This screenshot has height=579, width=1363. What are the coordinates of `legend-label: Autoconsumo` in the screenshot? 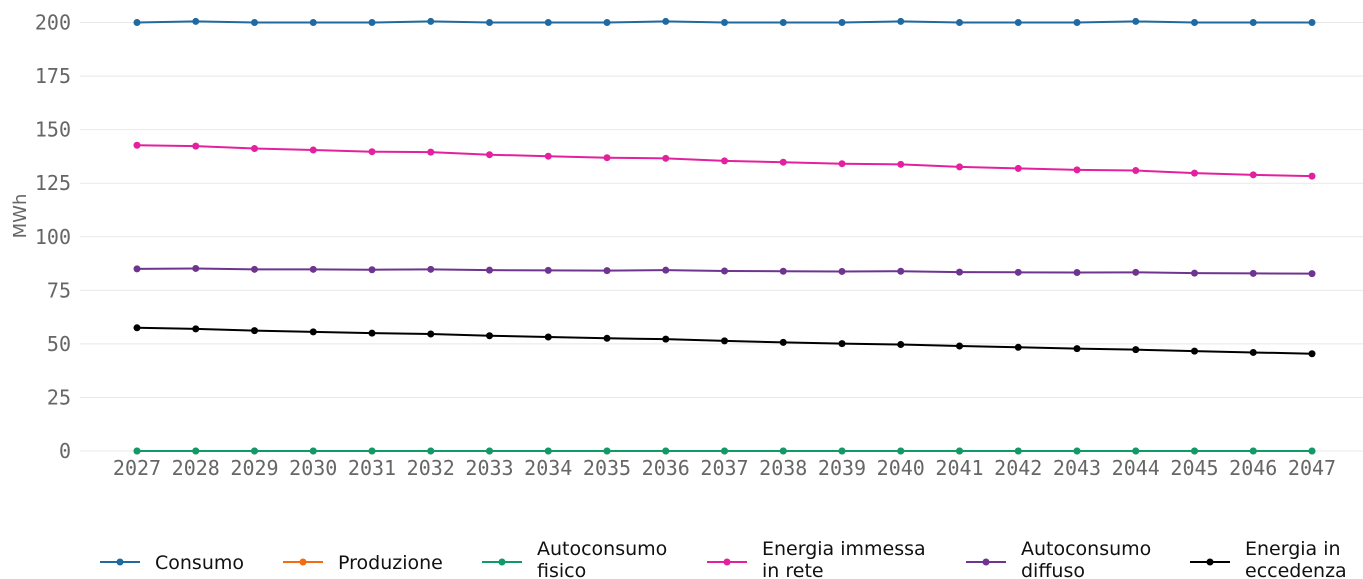 It's located at (602, 549).